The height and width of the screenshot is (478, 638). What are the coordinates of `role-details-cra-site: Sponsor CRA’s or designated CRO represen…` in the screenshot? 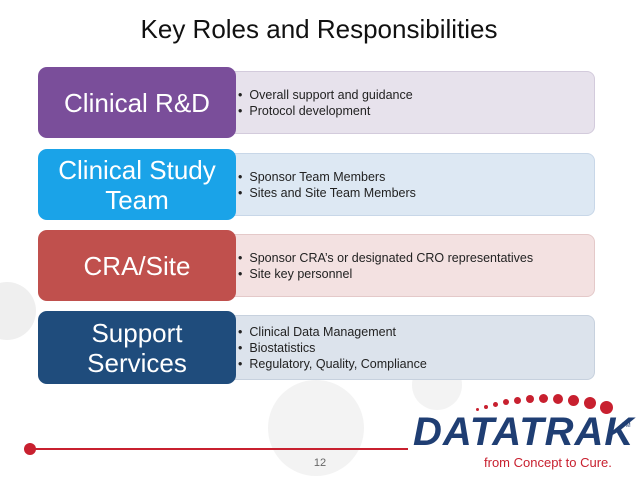 It's located at (400, 265).